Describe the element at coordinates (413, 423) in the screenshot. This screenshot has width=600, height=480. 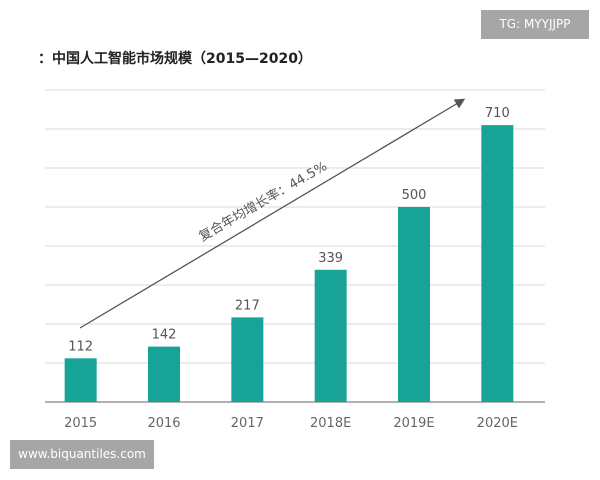
I see `x-tick-label: 2019E` at that location.